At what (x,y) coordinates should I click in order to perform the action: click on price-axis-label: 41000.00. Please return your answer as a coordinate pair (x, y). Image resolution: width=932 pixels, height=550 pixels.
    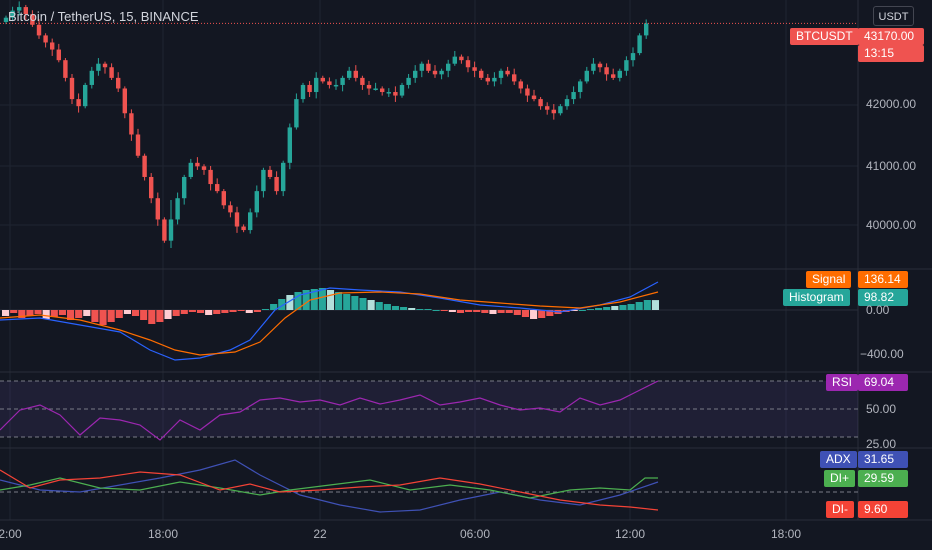
    Looking at the image, I should click on (891, 166).